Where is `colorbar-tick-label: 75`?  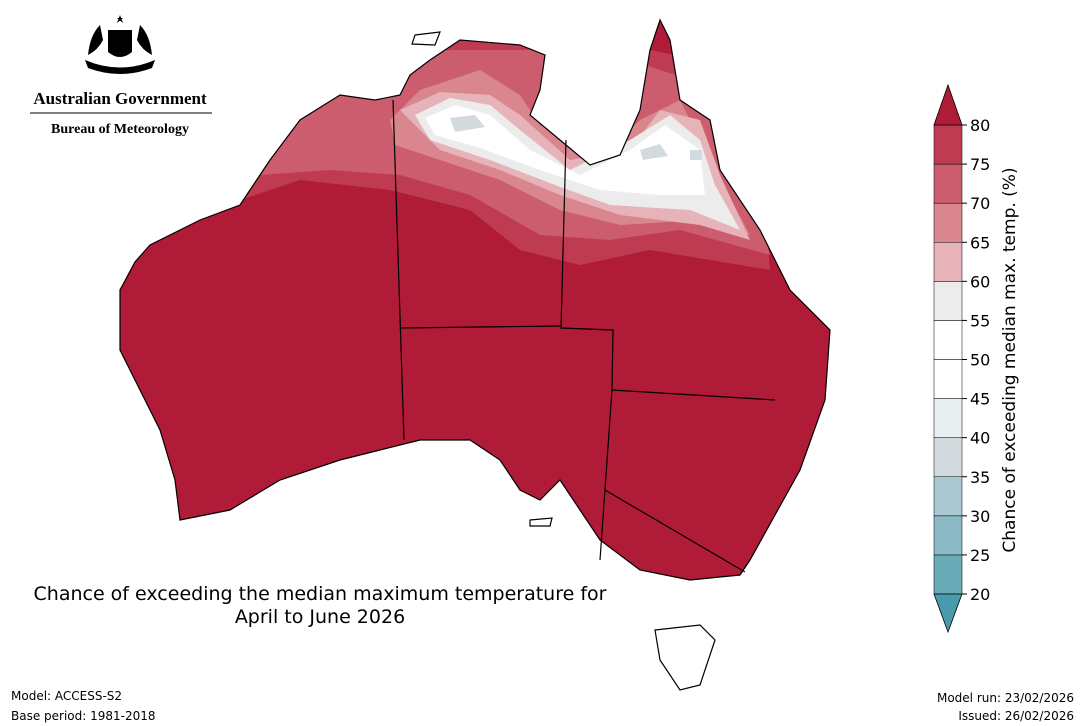
colorbar-tick-label: 75 is located at coordinates (980, 164).